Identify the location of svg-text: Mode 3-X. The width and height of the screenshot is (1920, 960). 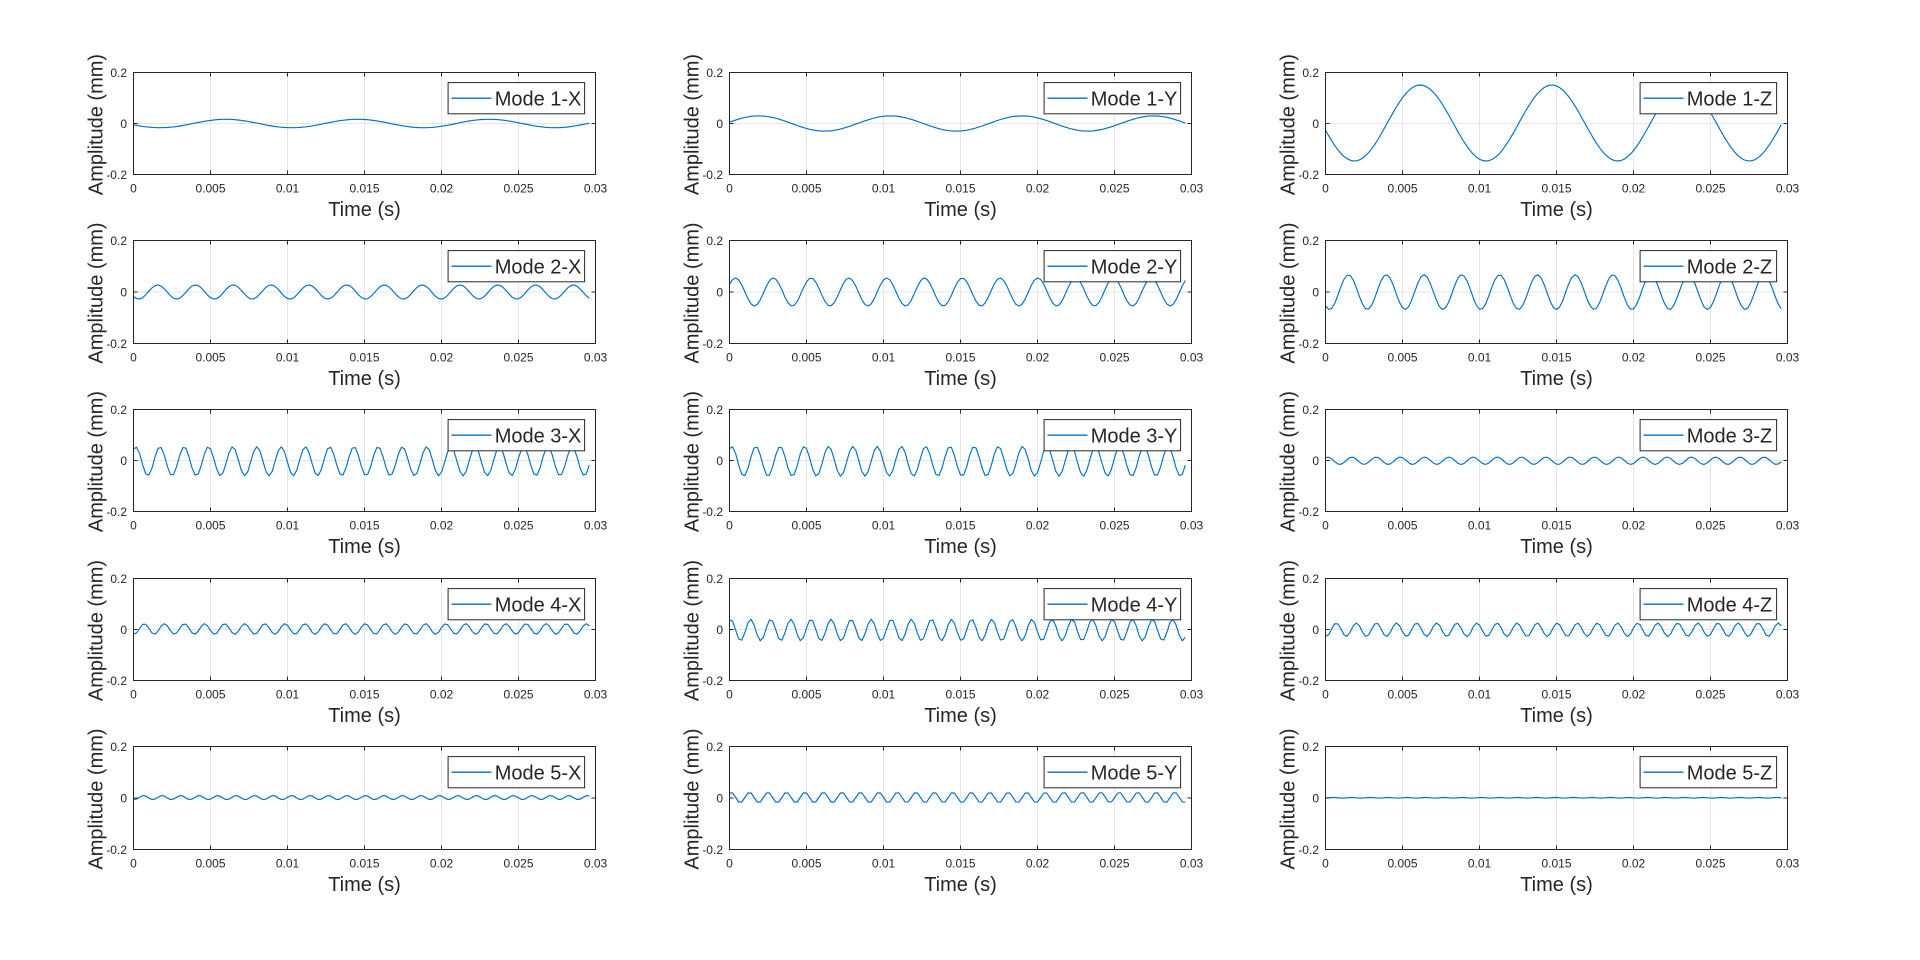
(538, 436).